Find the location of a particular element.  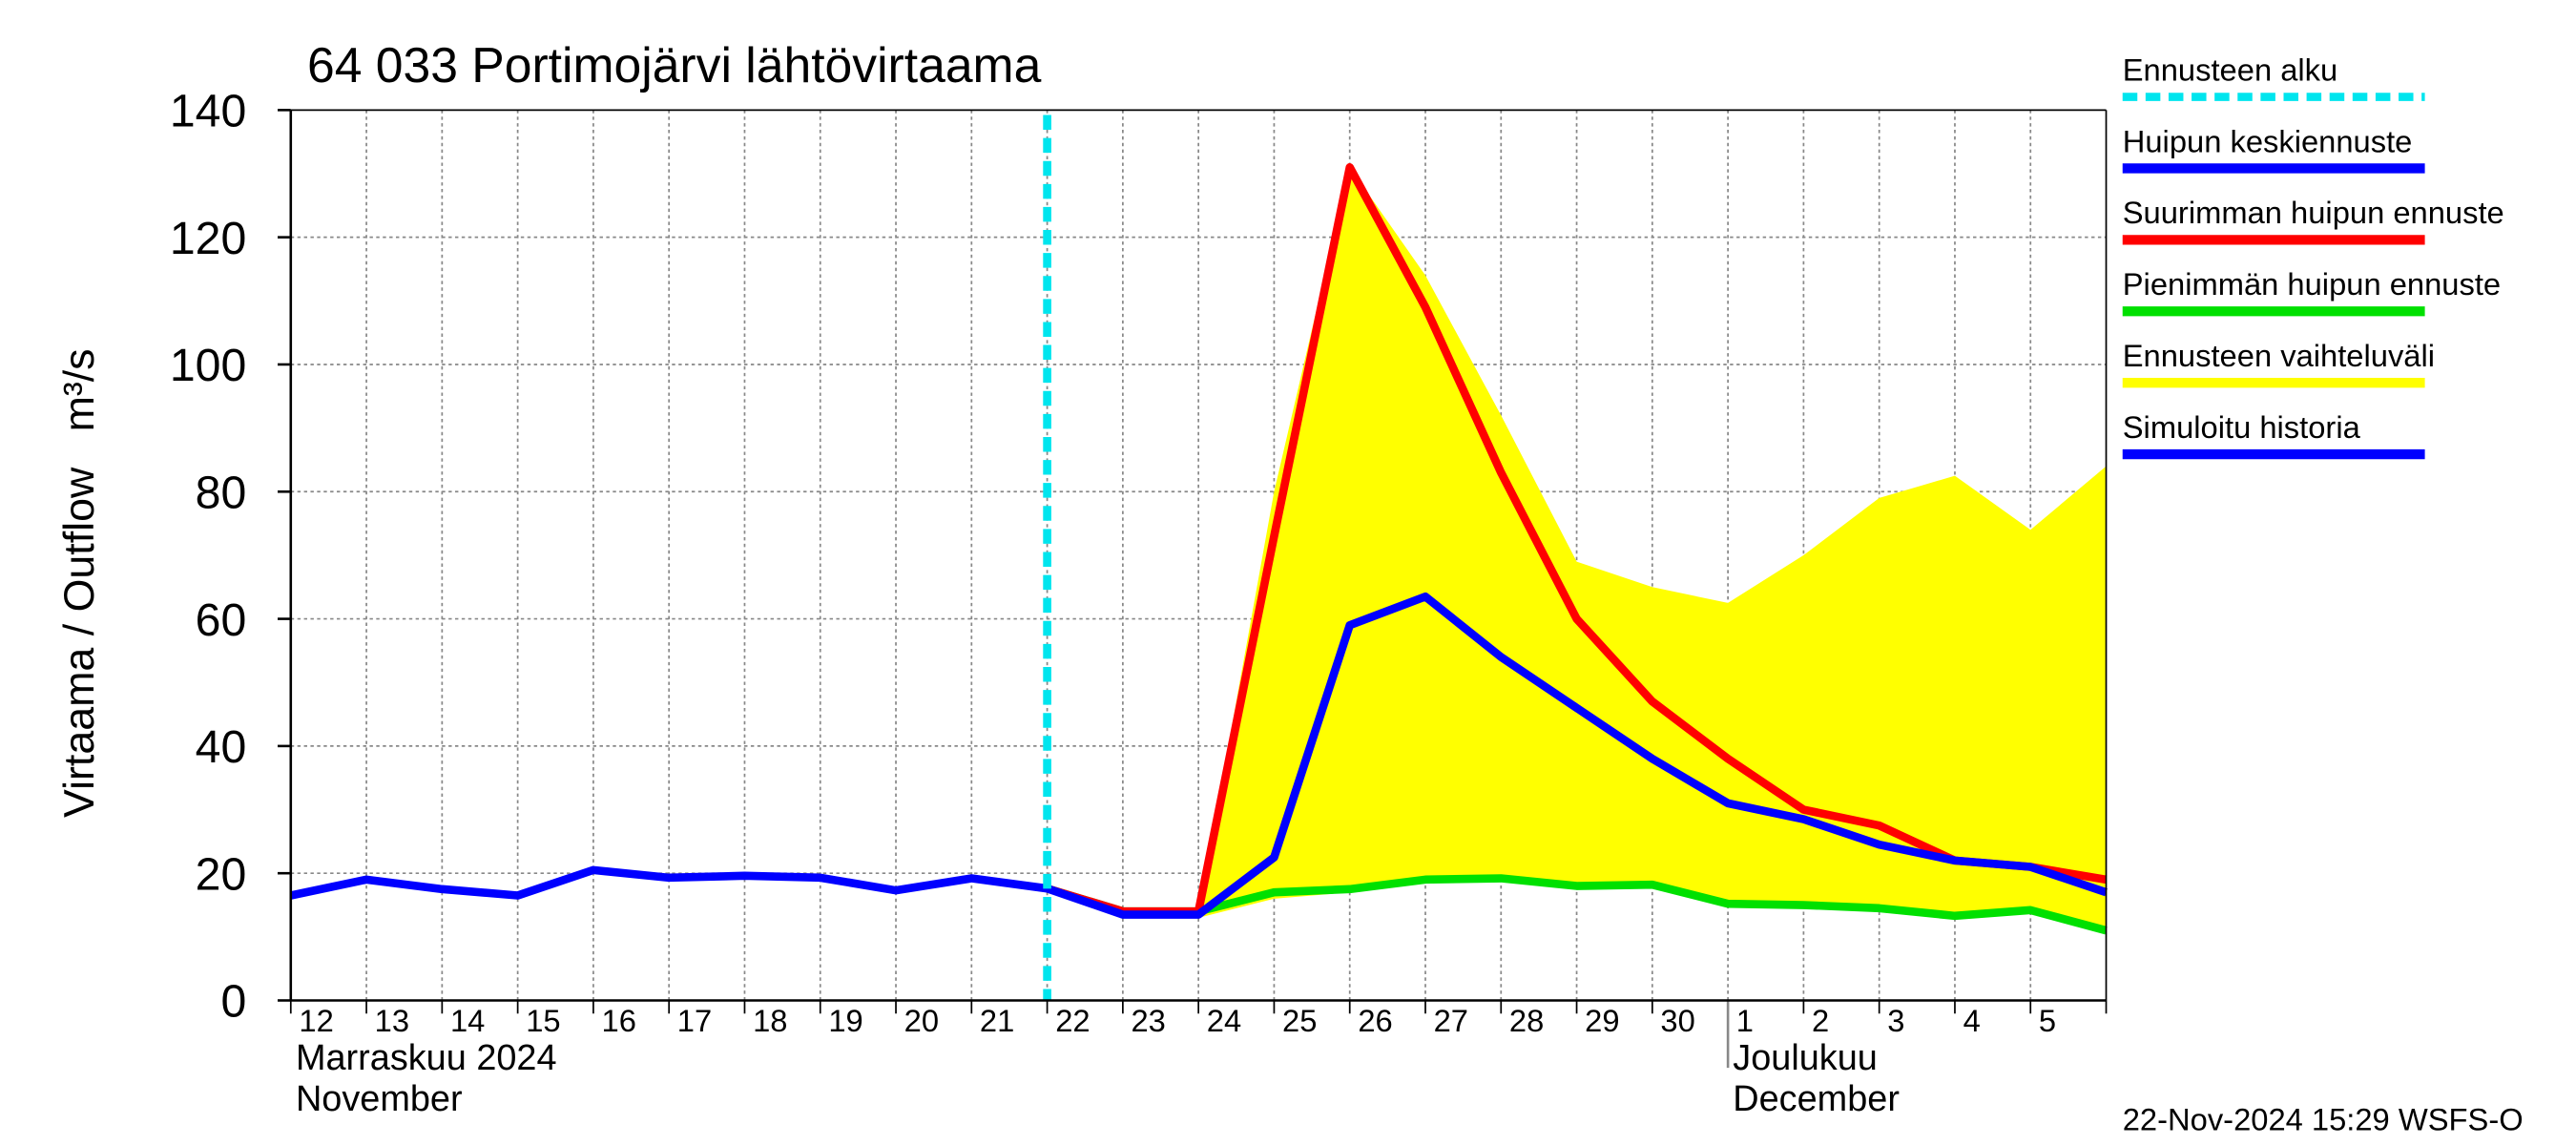

x-tick-label: 20 is located at coordinates (921, 1021).